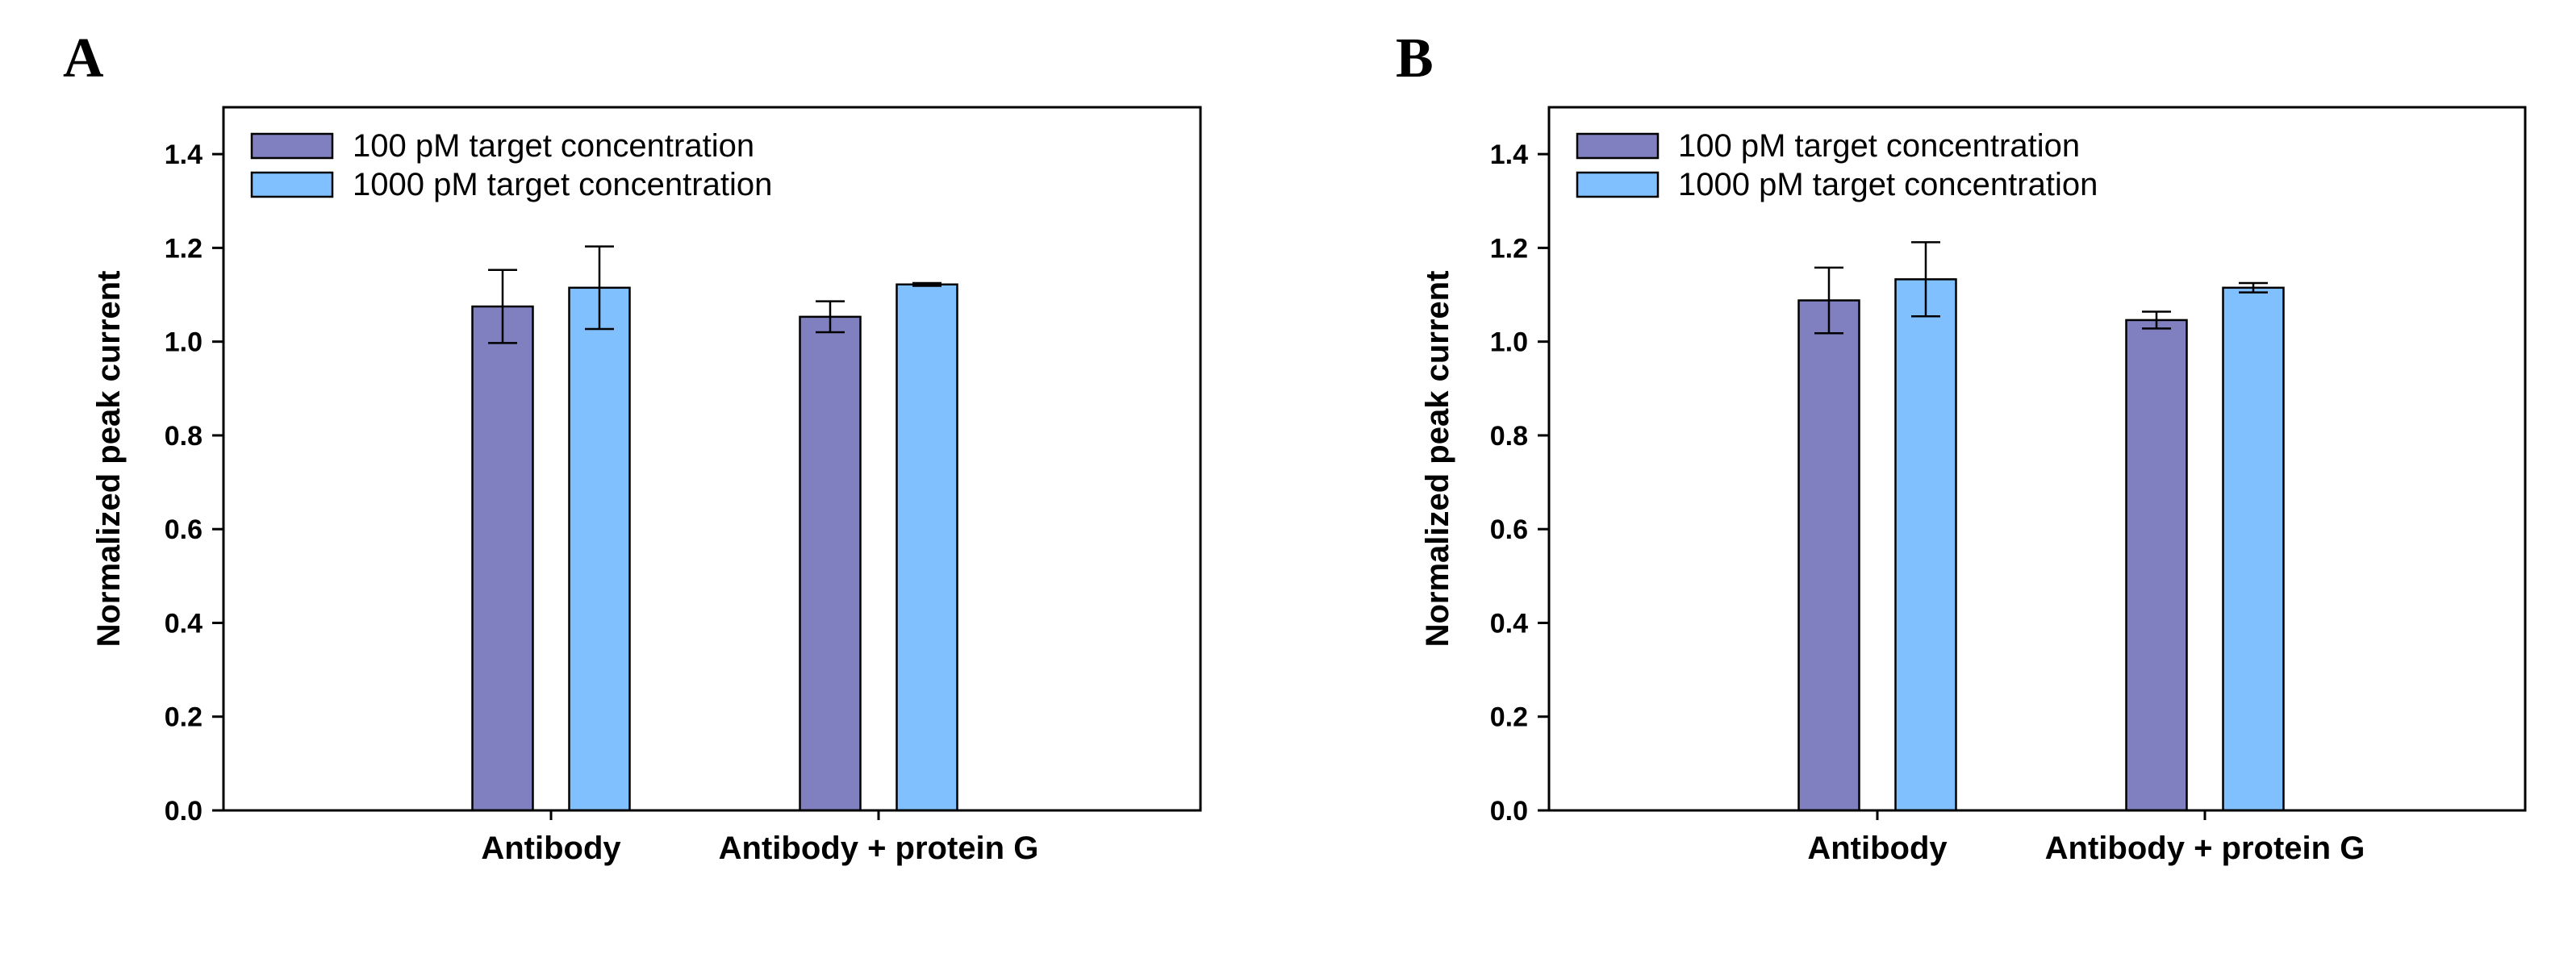 The height and width of the screenshot is (962, 2576). I want to click on panel-letter-b: B, so click(1415, 59).